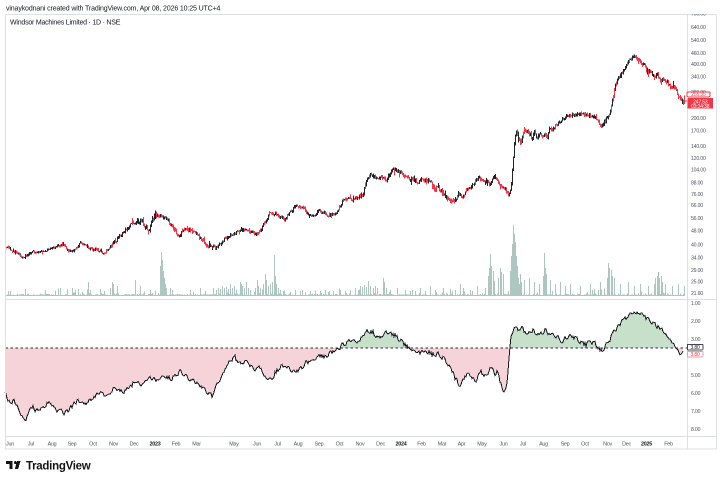  Describe the element at coordinates (697, 271) in the screenshot. I see `svg-text: 29.00` at that location.